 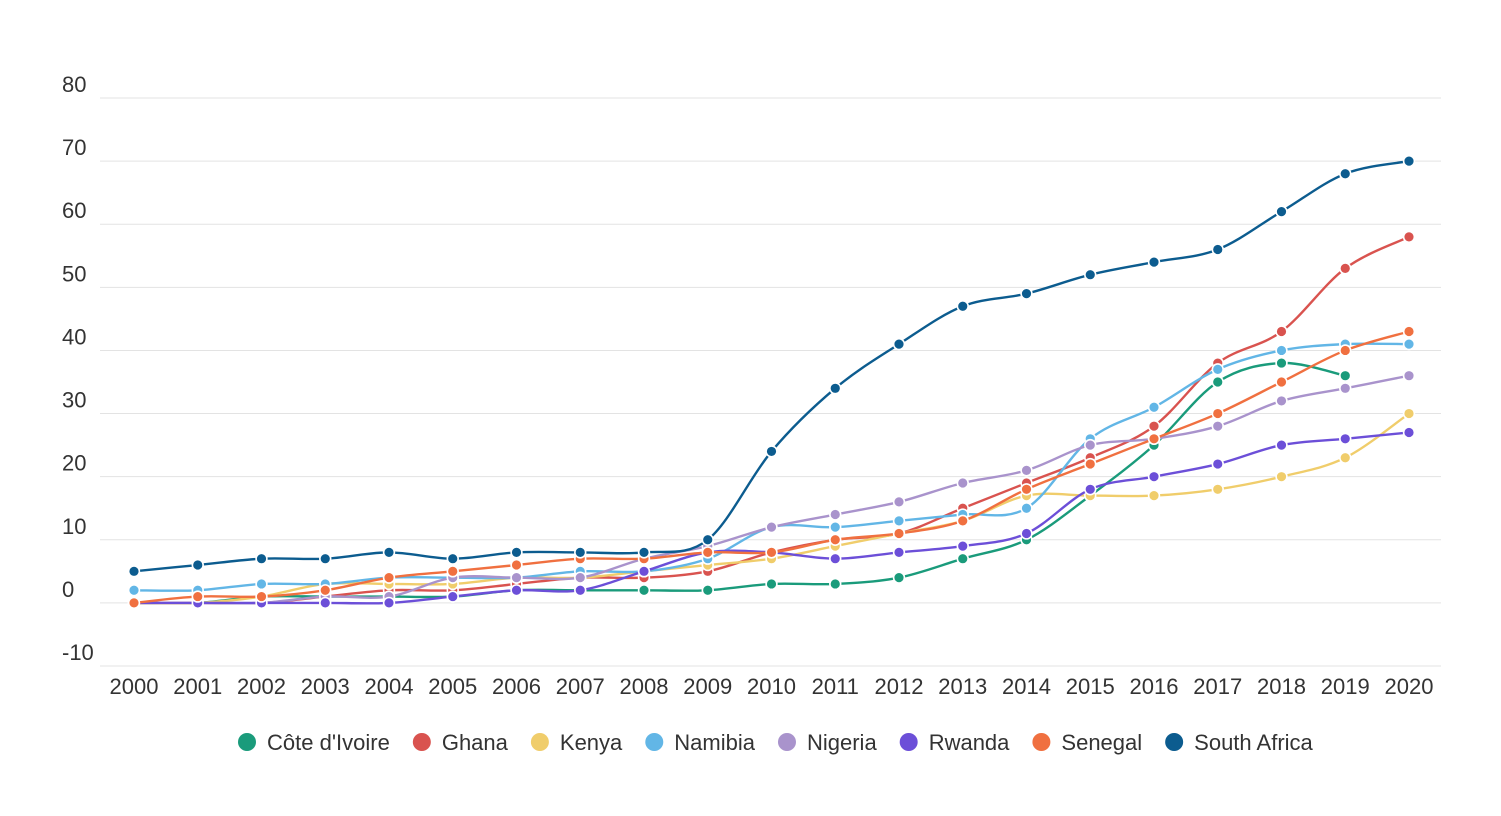 What do you see at coordinates (908, 742) in the screenshot?
I see `legend-marker-rwanda` at bounding box center [908, 742].